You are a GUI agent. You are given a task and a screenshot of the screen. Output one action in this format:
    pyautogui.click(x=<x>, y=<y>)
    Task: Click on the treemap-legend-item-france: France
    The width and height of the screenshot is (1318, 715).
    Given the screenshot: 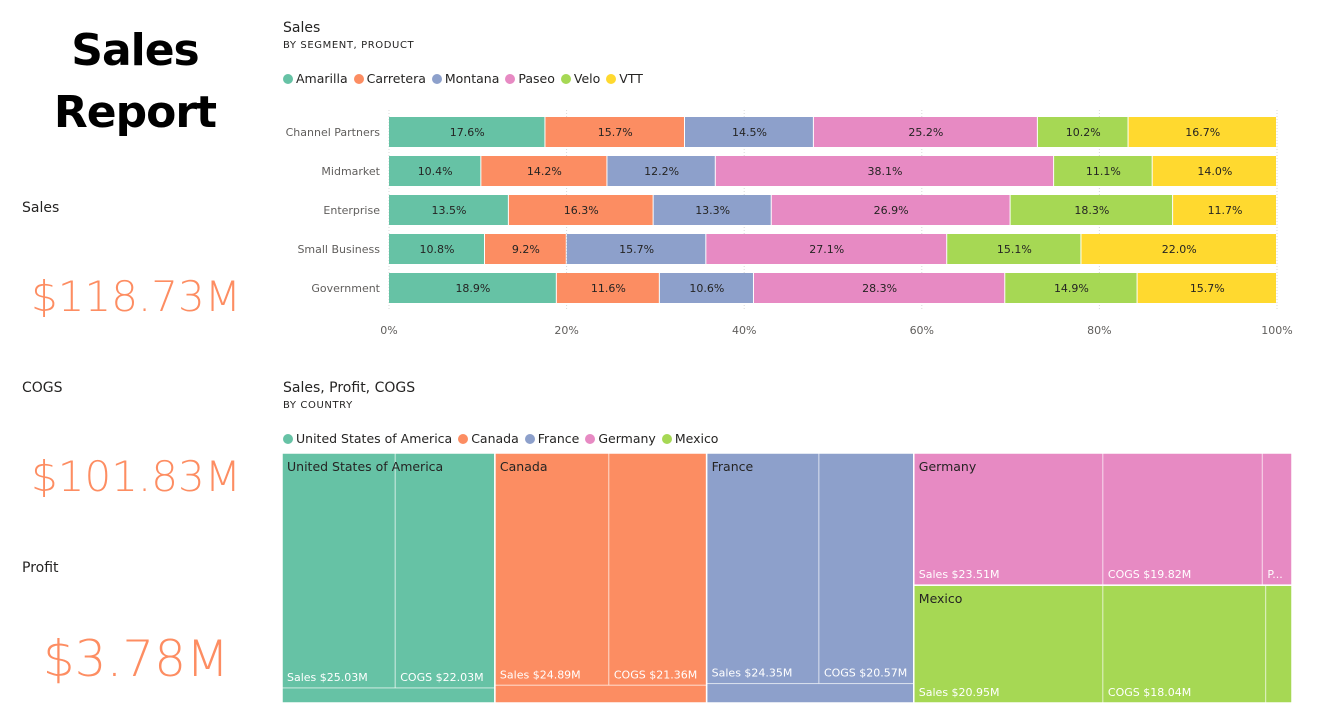 What is the action you would take?
    pyautogui.click(x=552, y=438)
    